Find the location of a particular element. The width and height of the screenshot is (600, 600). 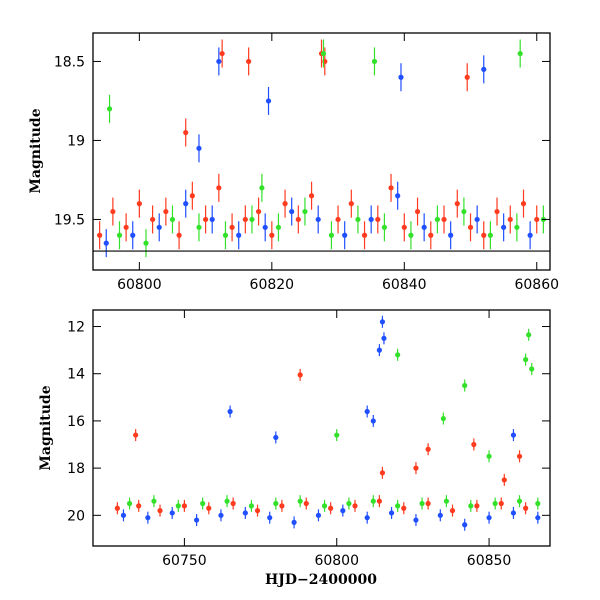

bottom-y-tick-label: 16 is located at coordinates (76, 422).